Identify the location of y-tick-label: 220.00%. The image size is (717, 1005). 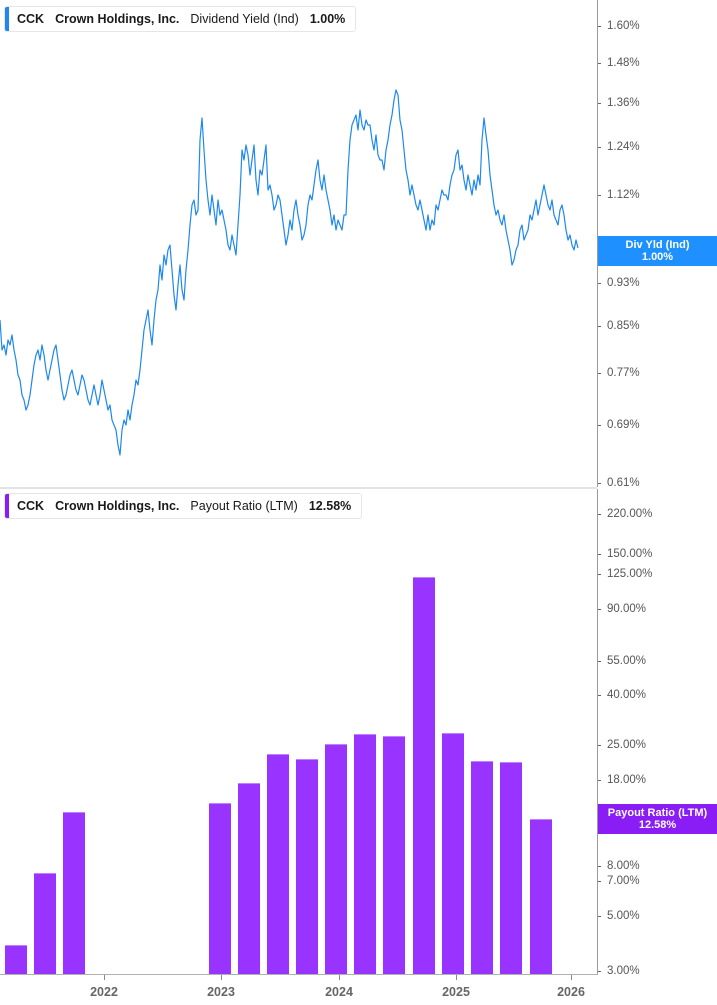
(630, 514).